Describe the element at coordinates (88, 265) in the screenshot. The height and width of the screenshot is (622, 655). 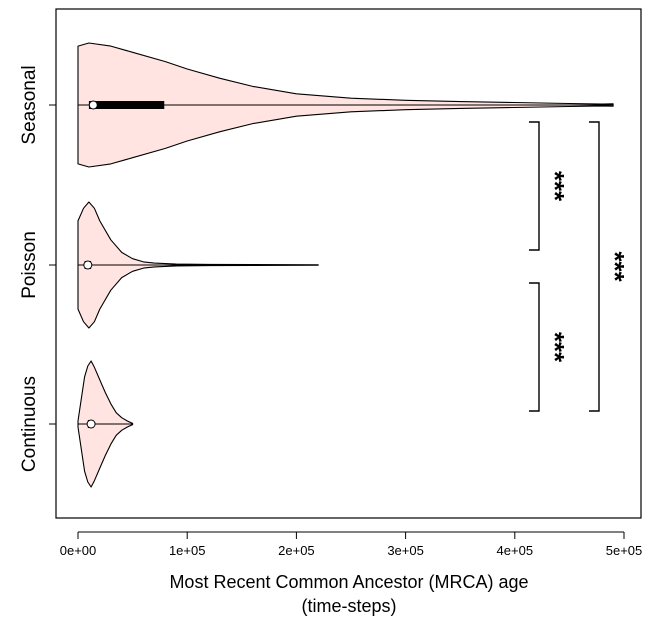
I see `median-point-poisson` at that location.